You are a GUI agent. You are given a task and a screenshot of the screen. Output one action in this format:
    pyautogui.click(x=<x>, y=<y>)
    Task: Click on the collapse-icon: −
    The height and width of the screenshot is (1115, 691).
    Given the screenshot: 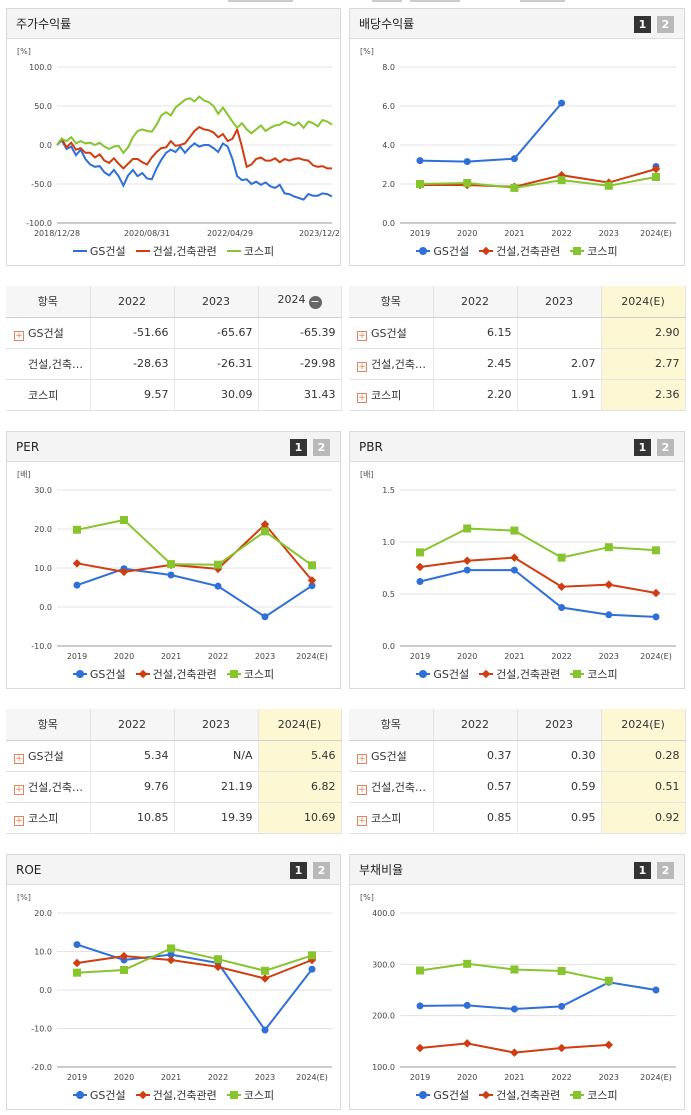 What is the action you would take?
    pyautogui.click(x=315, y=302)
    